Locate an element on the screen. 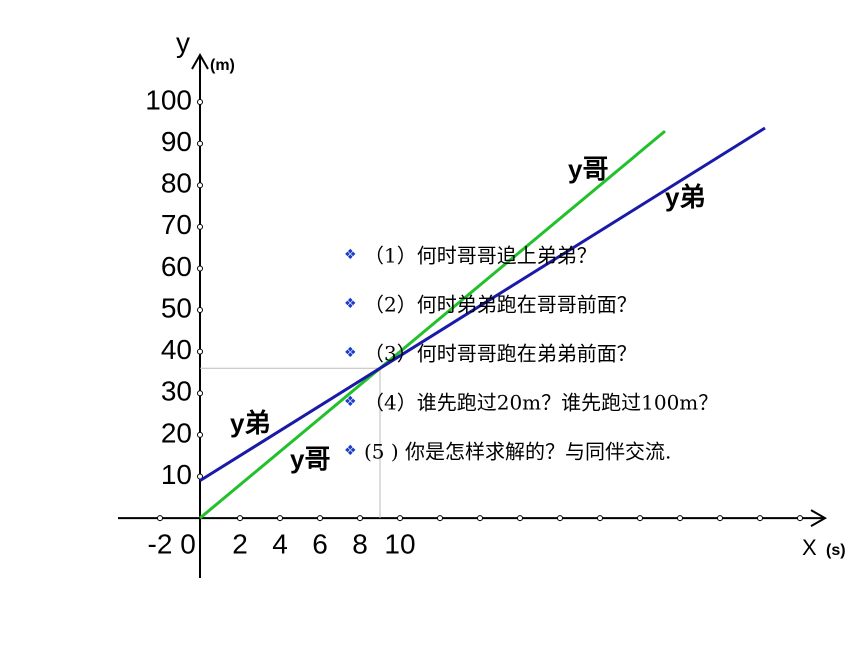 The height and width of the screenshot is (645, 860). x-tick-label: 4 is located at coordinates (280, 543).